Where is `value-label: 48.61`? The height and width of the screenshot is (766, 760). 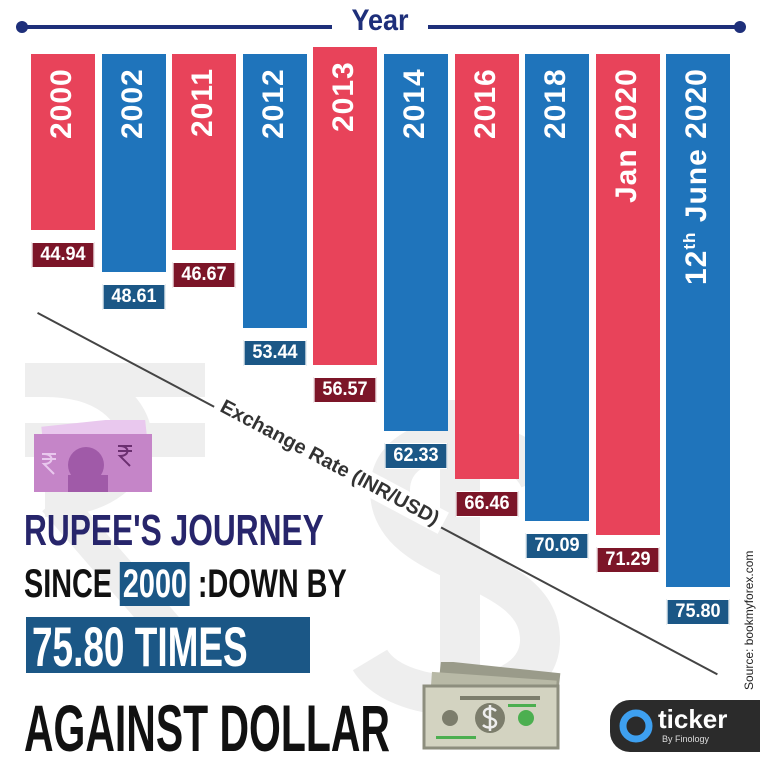 value-label: 48.61 is located at coordinates (133, 297).